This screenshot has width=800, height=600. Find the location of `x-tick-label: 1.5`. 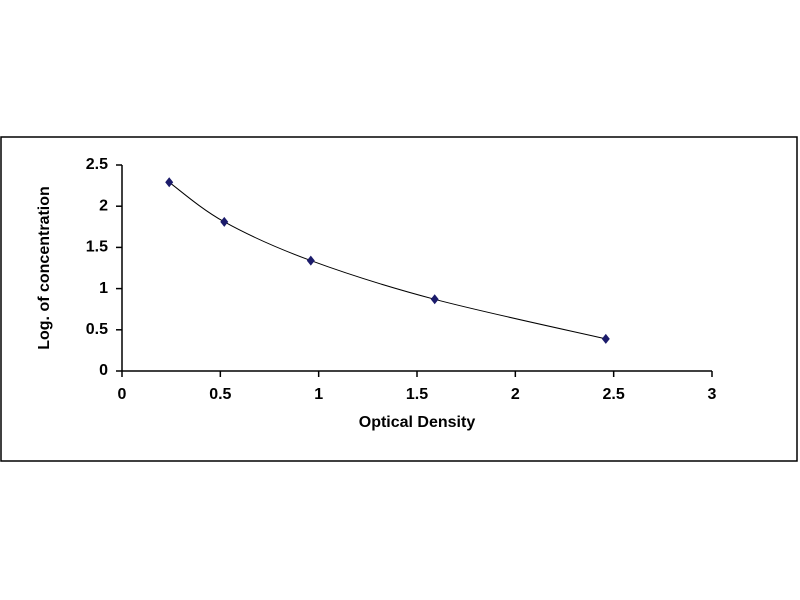

x-tick-label: 1.5 is located at coordinates (417, 394).